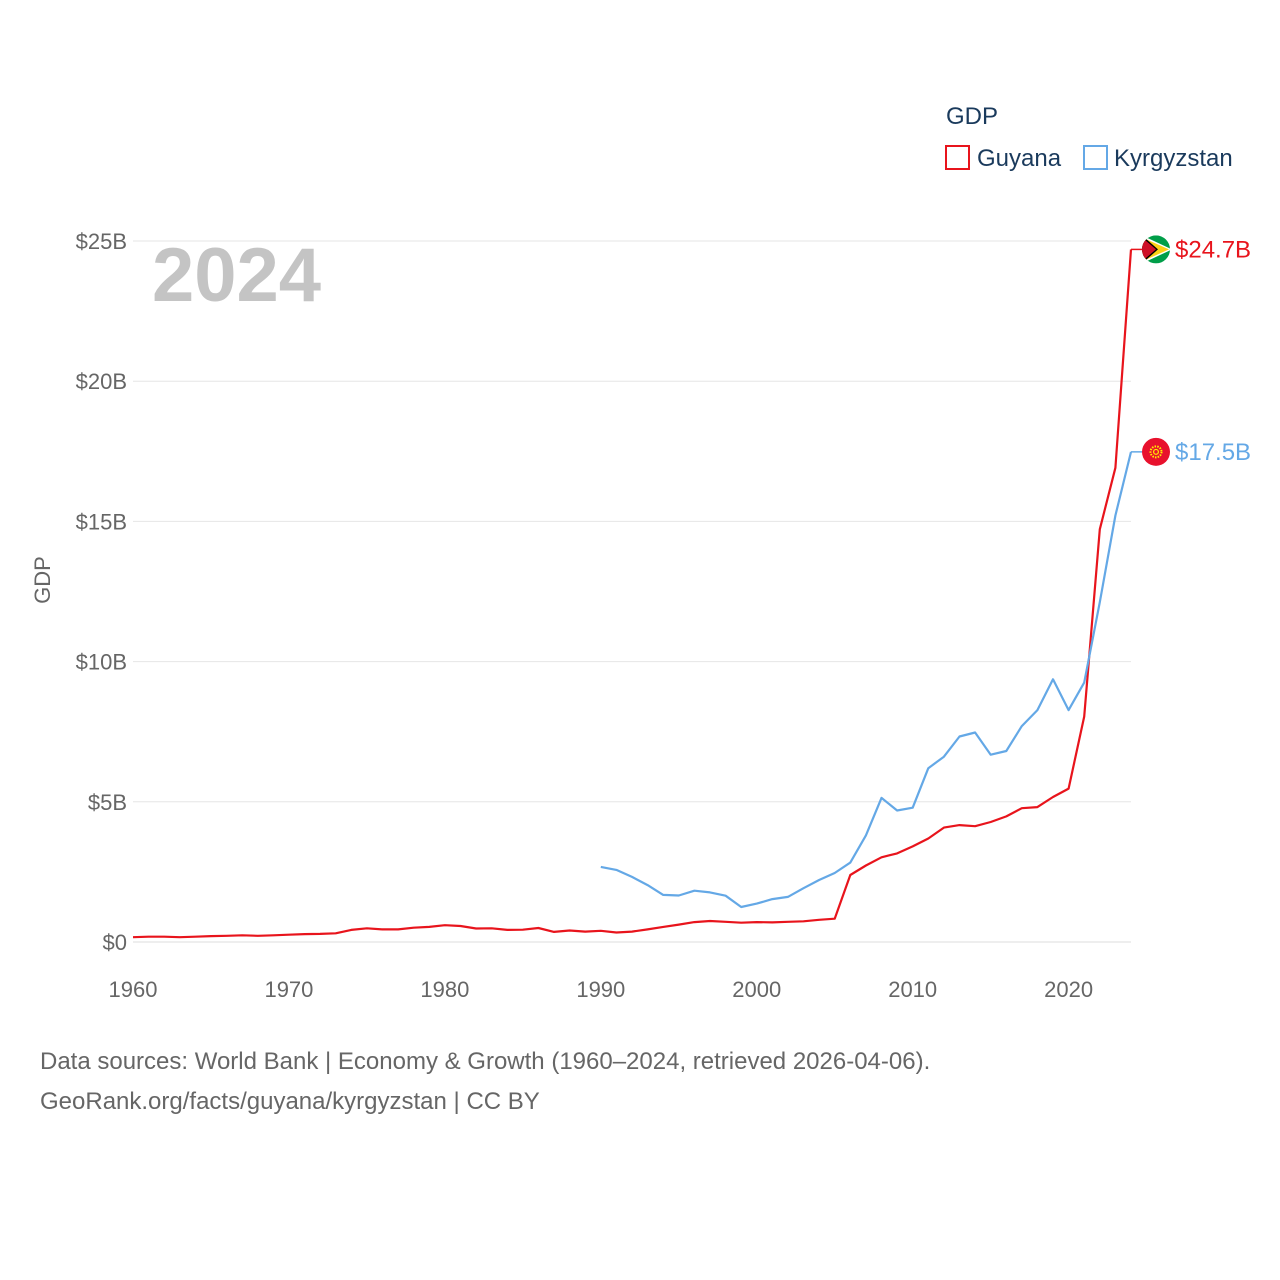 This screenshot has height=1280, width=1280. I want to click on y-tick-label: $10B, so click(101, 662).